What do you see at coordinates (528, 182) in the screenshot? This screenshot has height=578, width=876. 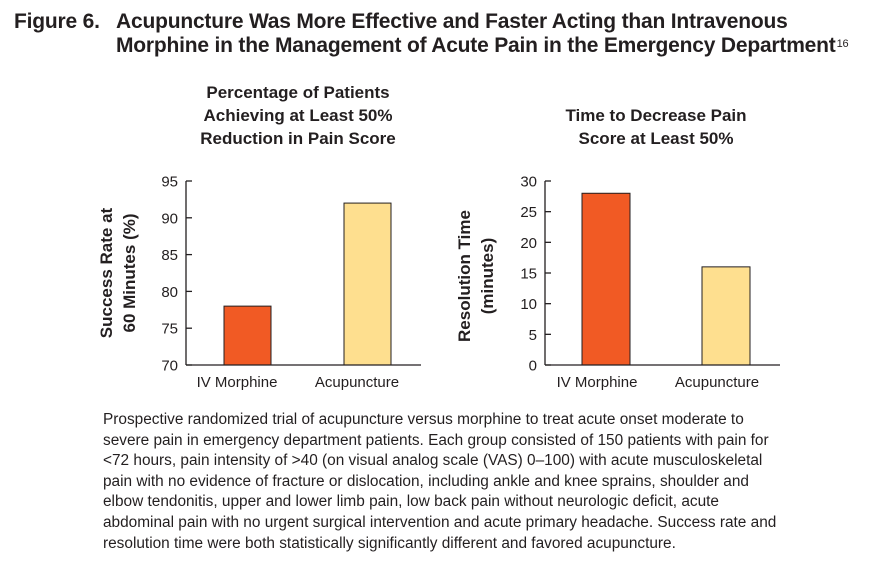 I see `chart-2-y-tick-label: 30` at bounding box center [528, 182].